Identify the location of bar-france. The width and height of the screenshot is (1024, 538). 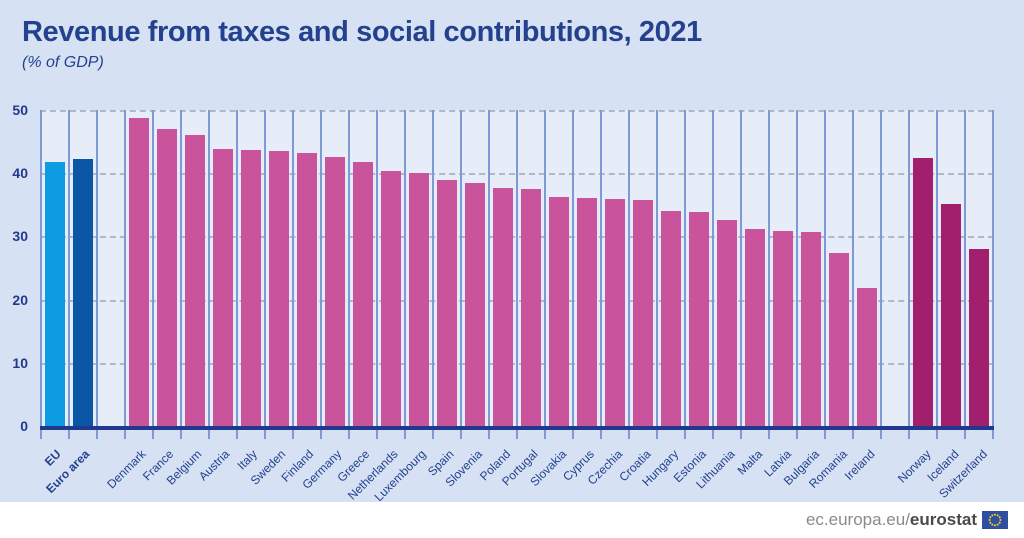
(167, 277).